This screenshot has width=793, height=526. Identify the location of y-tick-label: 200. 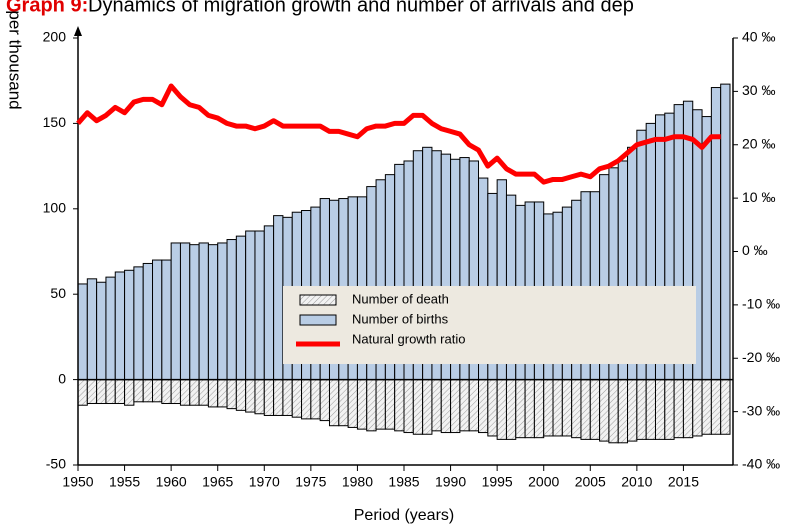
(55, 37).